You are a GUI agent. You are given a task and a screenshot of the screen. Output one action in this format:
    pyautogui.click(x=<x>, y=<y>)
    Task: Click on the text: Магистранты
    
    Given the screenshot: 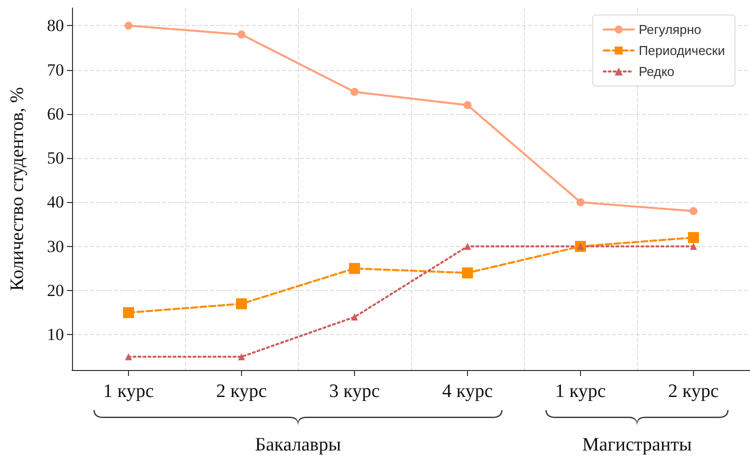 What is the action you would take?
    pyautogui.click(x=637, y=445)
    